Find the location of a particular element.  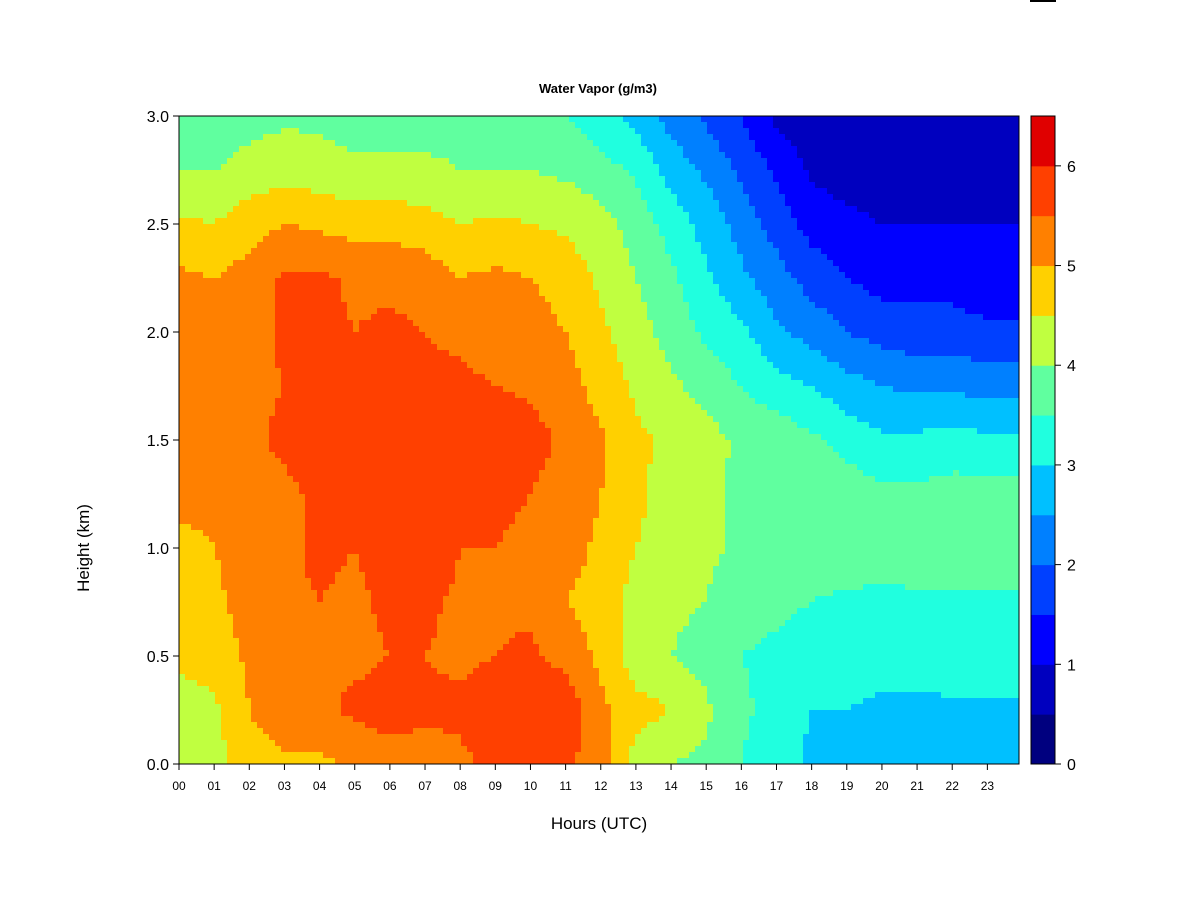

y-tick-label: 1.5 is located at coordinates (158, 441).